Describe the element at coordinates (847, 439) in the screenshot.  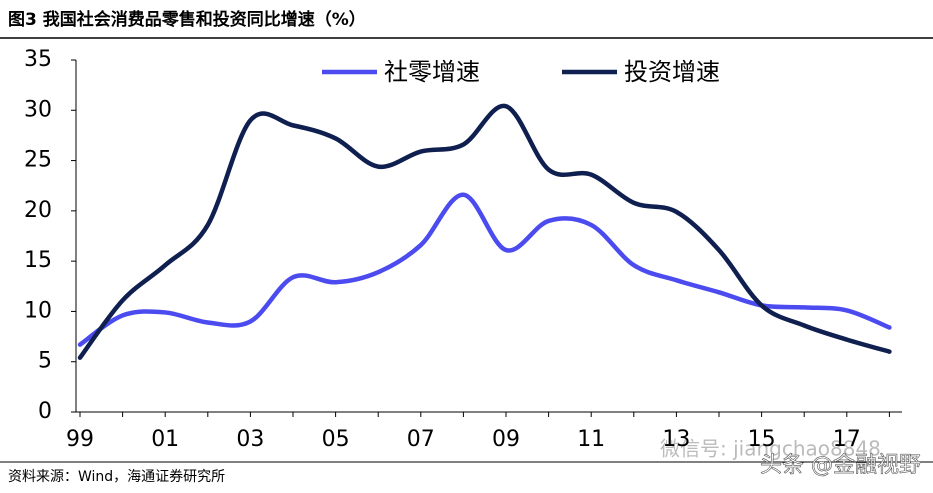
I see `x-tick-label: 17` at that location.